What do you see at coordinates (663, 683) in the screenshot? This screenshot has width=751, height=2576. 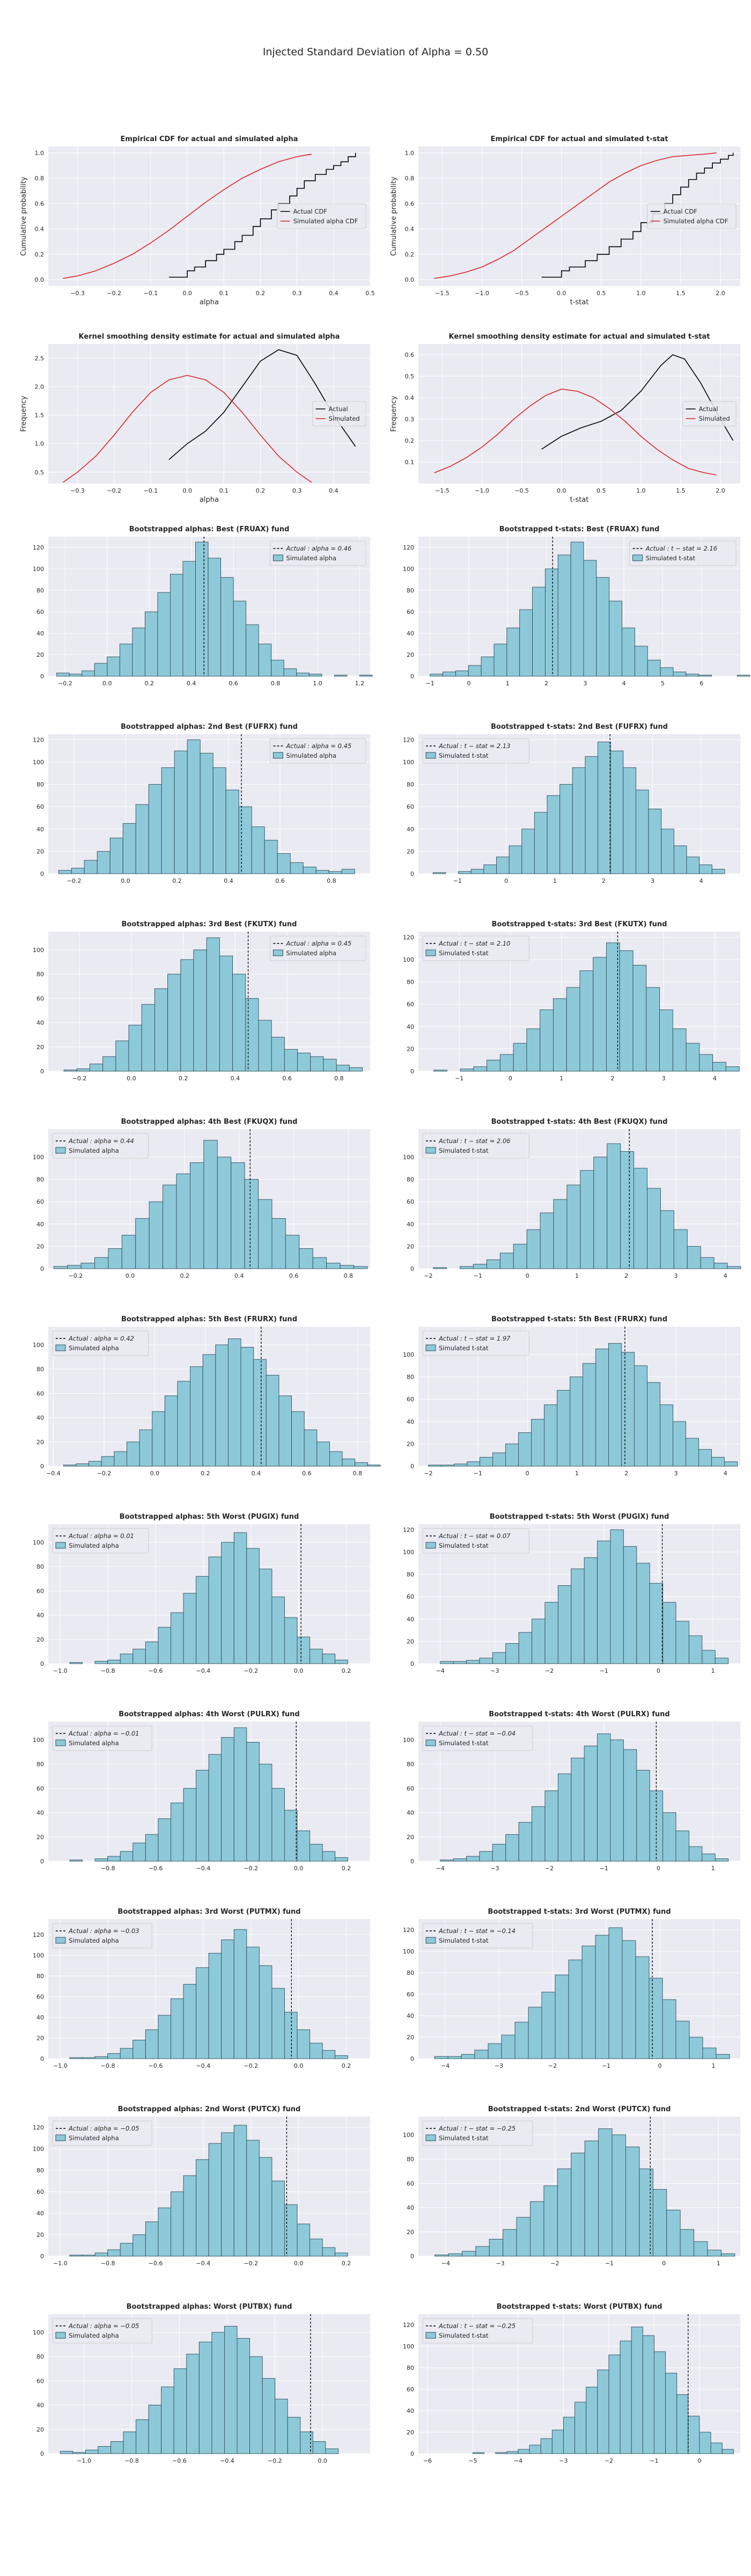 I see `x-tick-label: 5` at bounding box center [663, 683].